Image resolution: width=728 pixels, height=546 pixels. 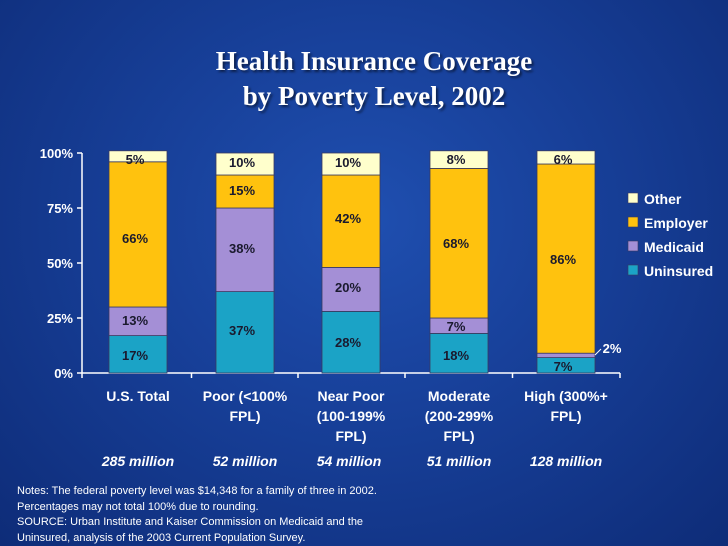 What do you see at coordinates (598, 352) in the screenshot?
I see `leader-line` at bounding box center [598, 352].